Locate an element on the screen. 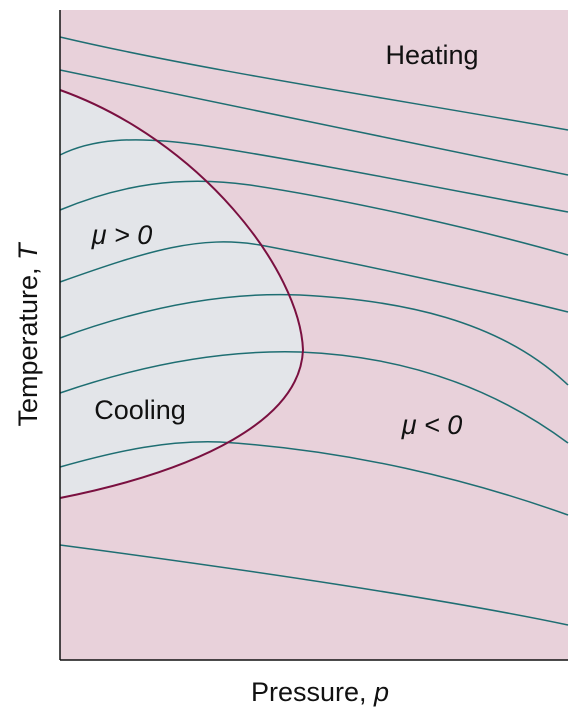 The width and height of the screenshot is (579, 718). region-label: Cooling is located at coordinates (140, 410).